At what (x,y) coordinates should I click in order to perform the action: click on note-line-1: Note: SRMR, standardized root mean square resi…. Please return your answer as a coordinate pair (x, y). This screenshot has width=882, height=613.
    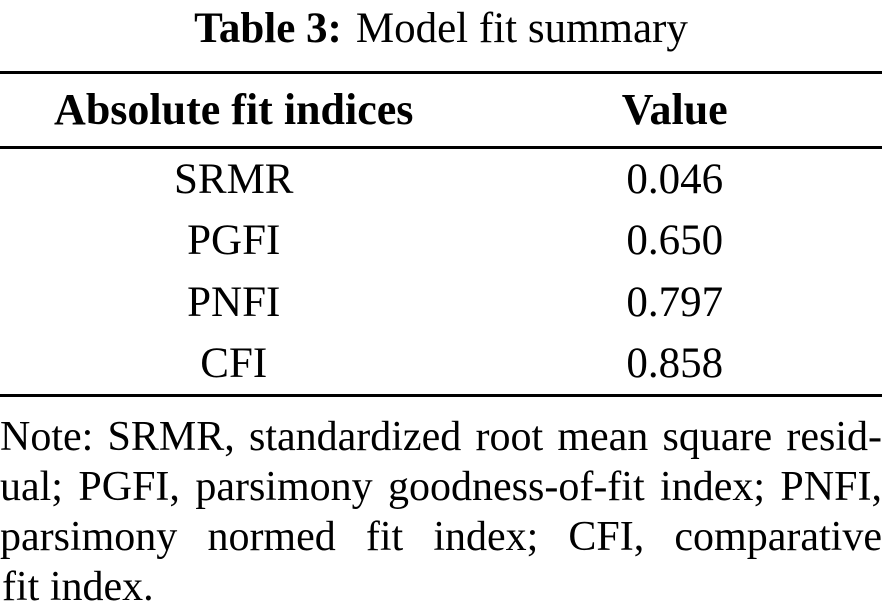
    Looking at the image, I should click on (441, 437).